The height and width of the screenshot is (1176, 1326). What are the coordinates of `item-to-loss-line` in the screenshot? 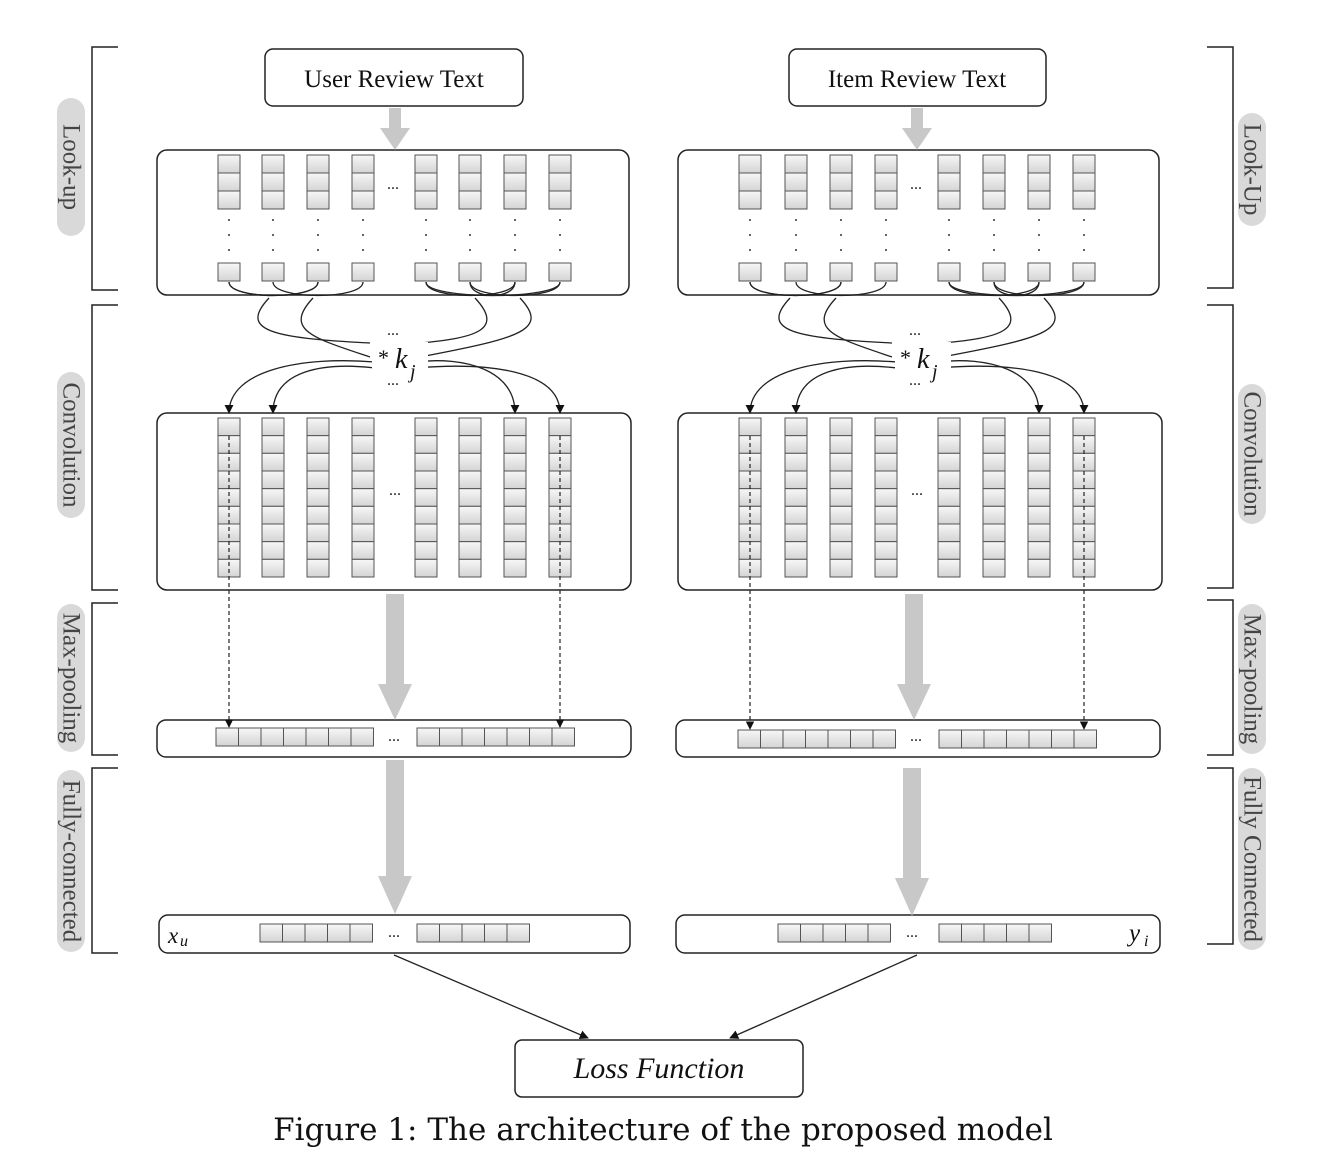 It's located at (823, 996).